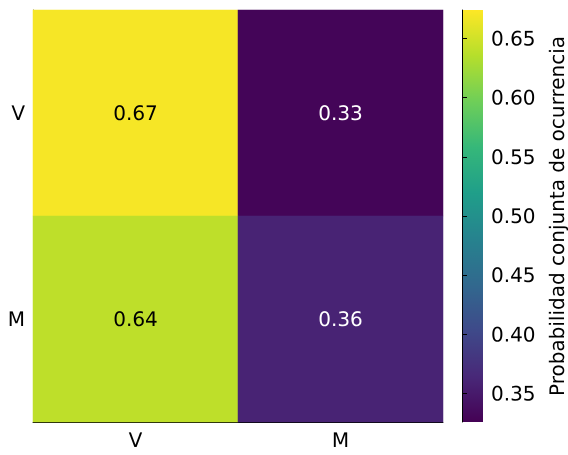  Describe the element at coordinates (513, 275) in the screenshot. I see `color-bar-label: 0.45` at that location.